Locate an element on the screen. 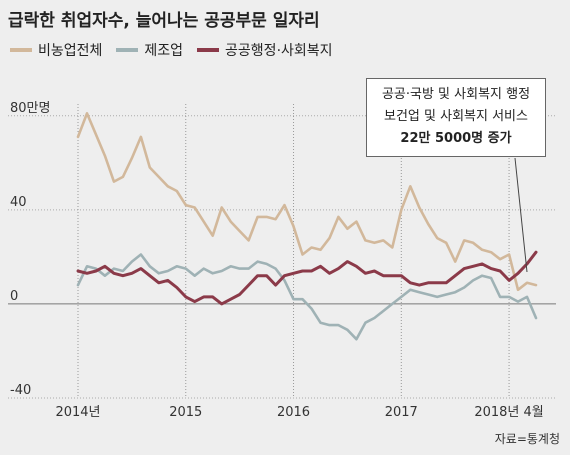 This screenshot has height=455, width=570. legend-item-manufacturing: 제조업 is located at coordinates (149, 50).